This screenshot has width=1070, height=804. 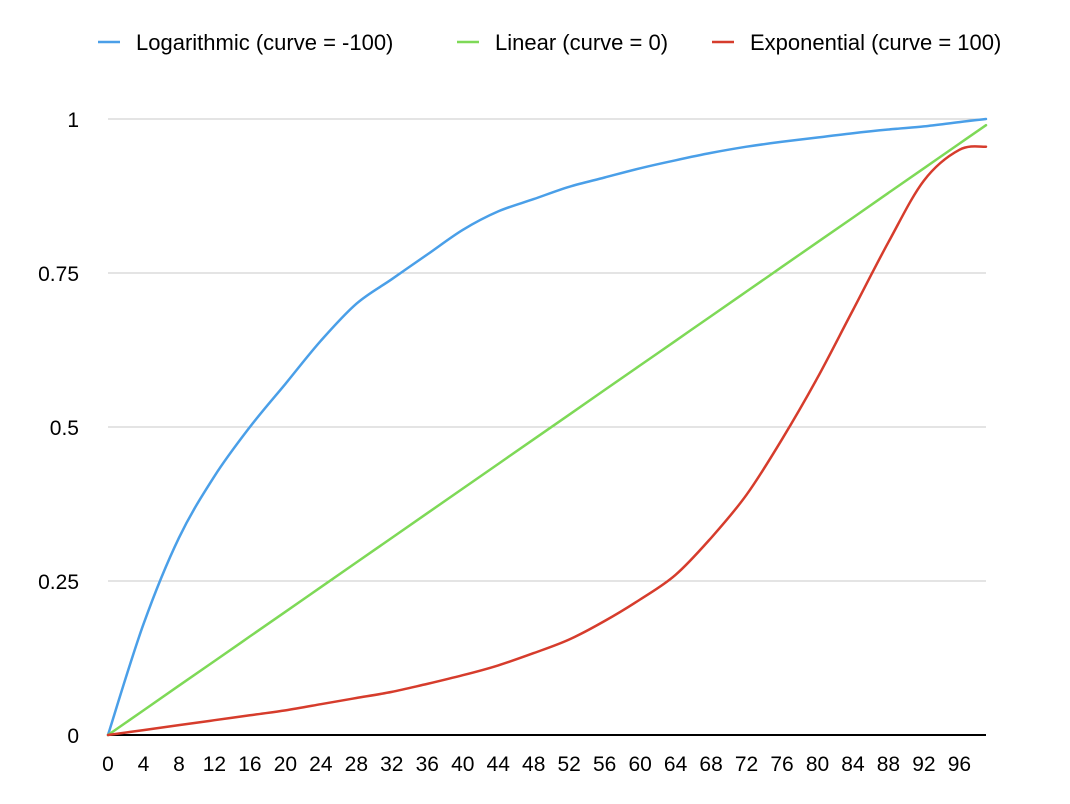 What do you see at coordinates (888, 764) in the screenshot?
I see `x-tick-label: 88` at bounding box center [888, 764].